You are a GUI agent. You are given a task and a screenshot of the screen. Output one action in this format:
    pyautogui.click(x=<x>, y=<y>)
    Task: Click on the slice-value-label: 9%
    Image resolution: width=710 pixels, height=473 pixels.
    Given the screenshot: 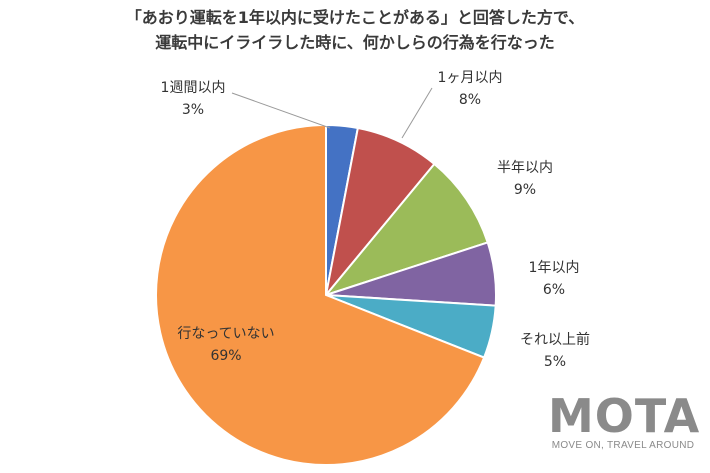 What is the action you would take?
    pyautogui.click(x=525, y=190)
    